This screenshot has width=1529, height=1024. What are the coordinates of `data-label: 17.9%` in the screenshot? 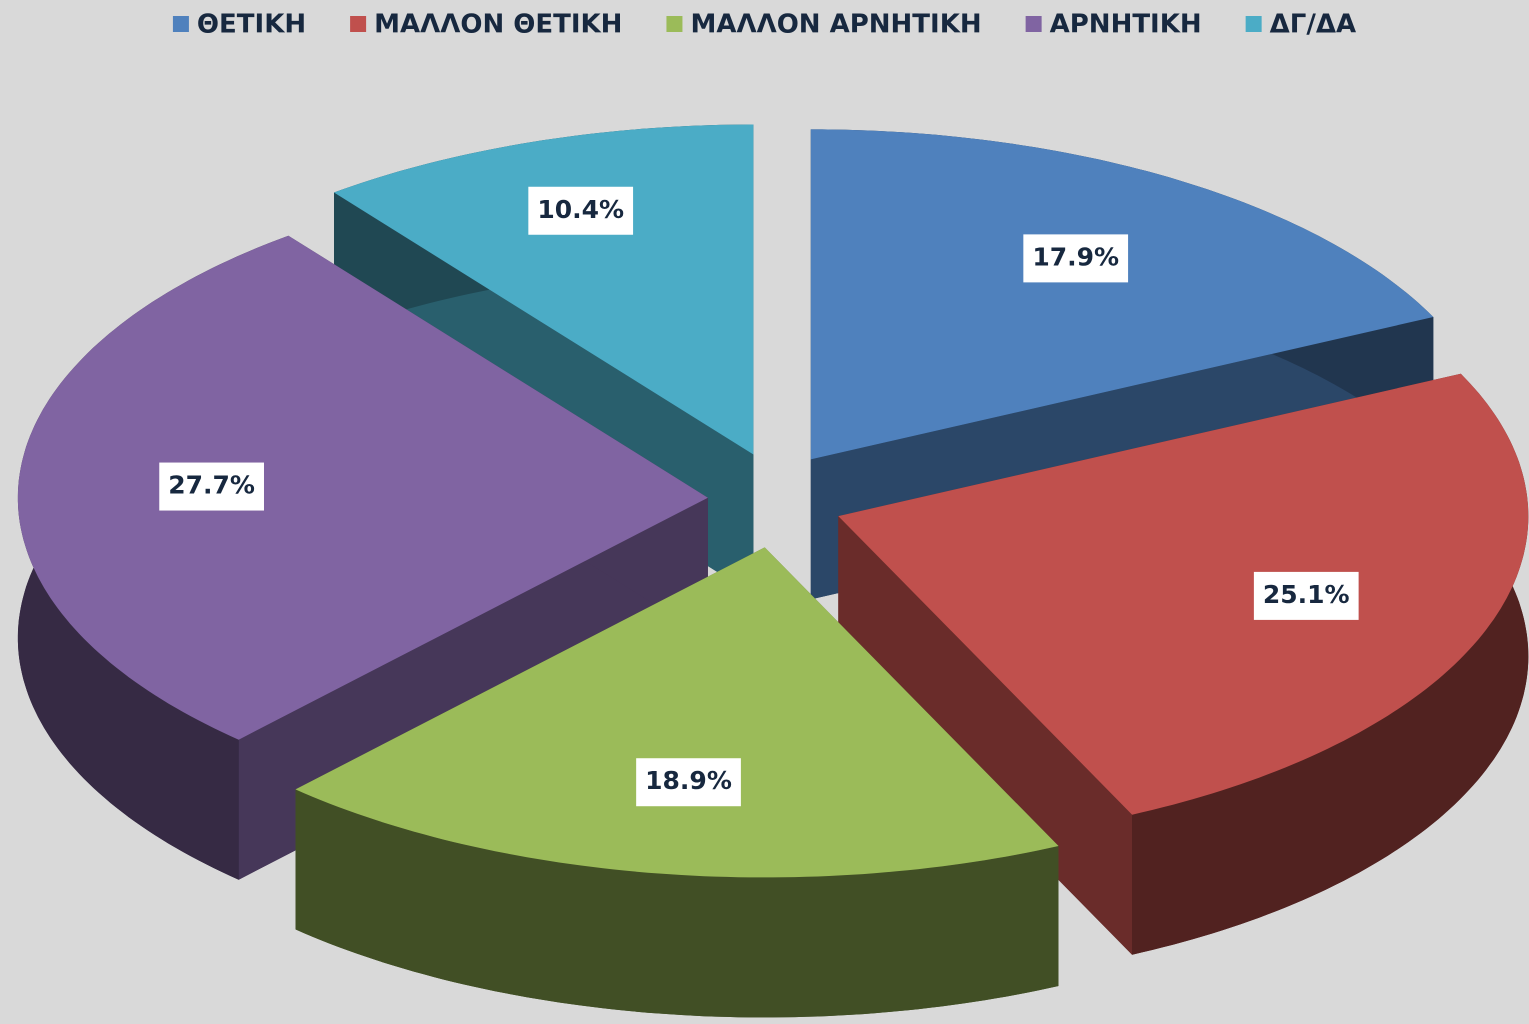 It's located at (1075, 256).